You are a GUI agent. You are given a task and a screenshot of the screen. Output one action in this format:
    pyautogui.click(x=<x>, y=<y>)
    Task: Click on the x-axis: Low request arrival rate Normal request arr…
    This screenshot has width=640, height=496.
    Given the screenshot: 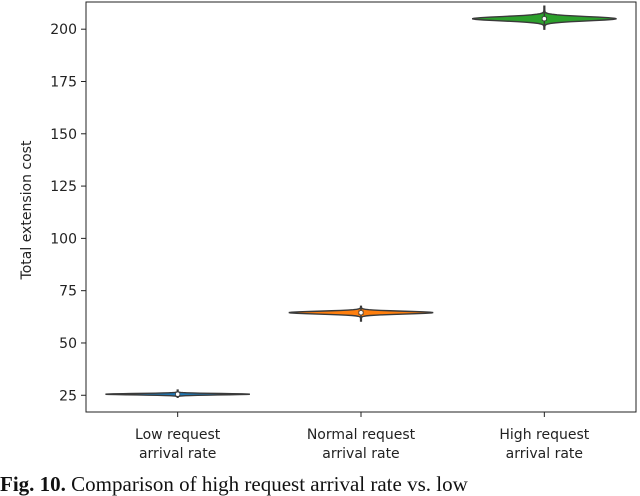 What is the action you would take?
    pyautogui.click(x=362, y=437)
    